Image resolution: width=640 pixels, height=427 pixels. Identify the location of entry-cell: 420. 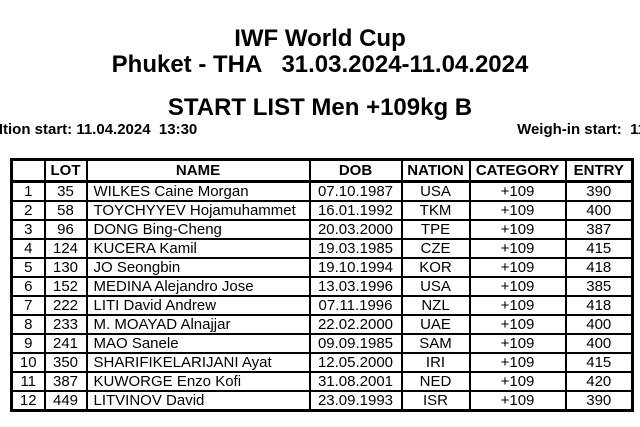
(599, 381).